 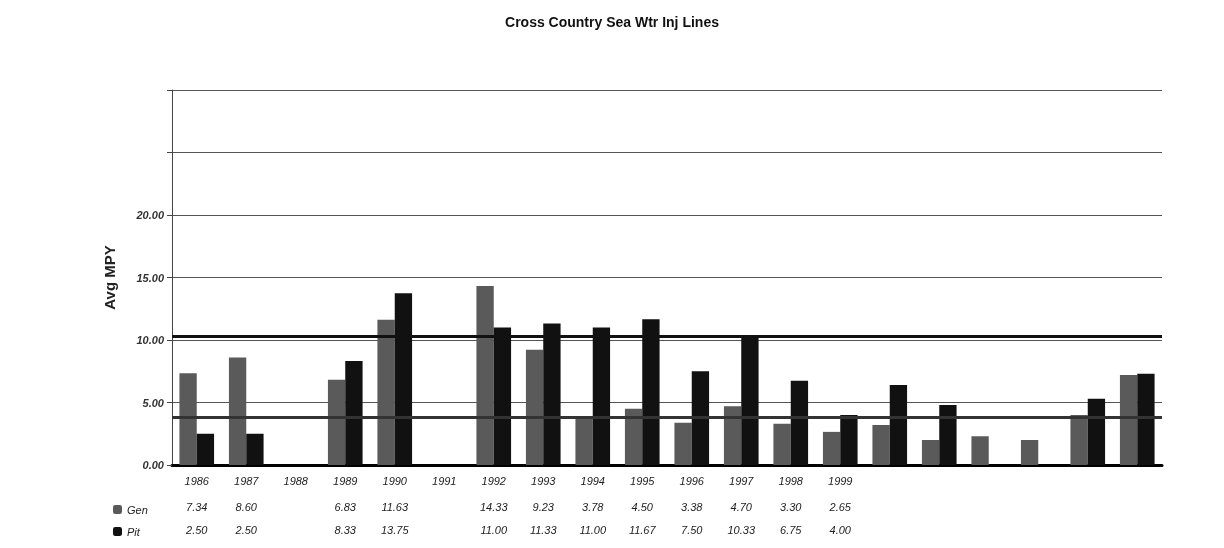 What do you see at coordinates (840, 530) in the screenshot?
I see `data-label: 4.00` at bounding box center [840, 530].